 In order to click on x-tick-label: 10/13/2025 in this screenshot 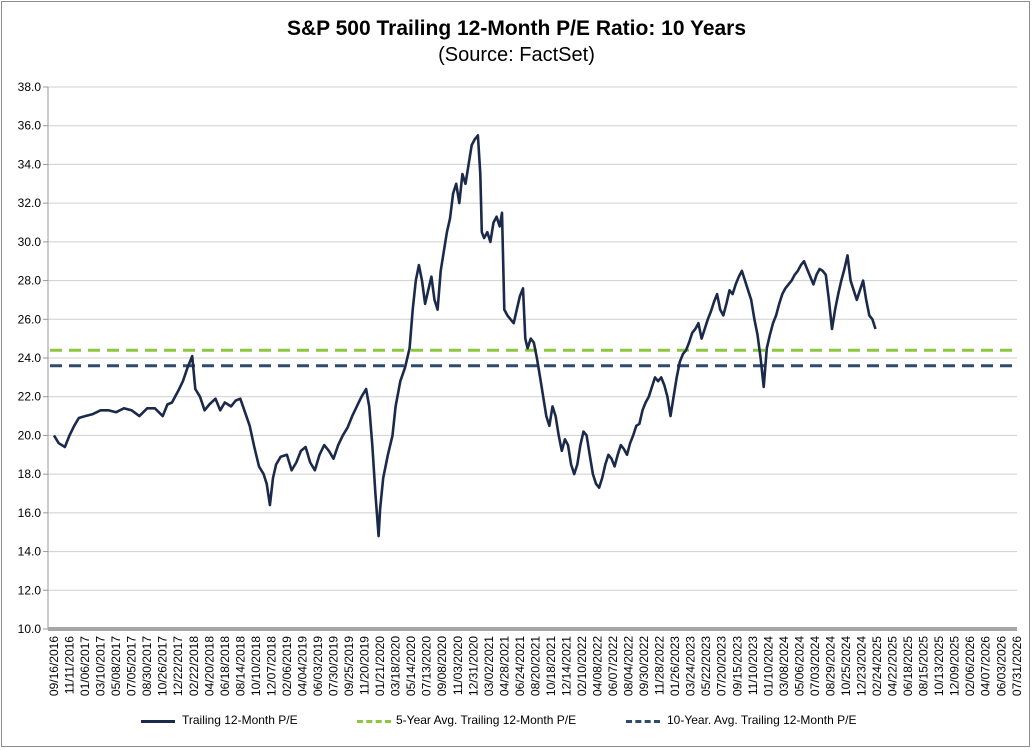, I will do `click(939, 666)`.